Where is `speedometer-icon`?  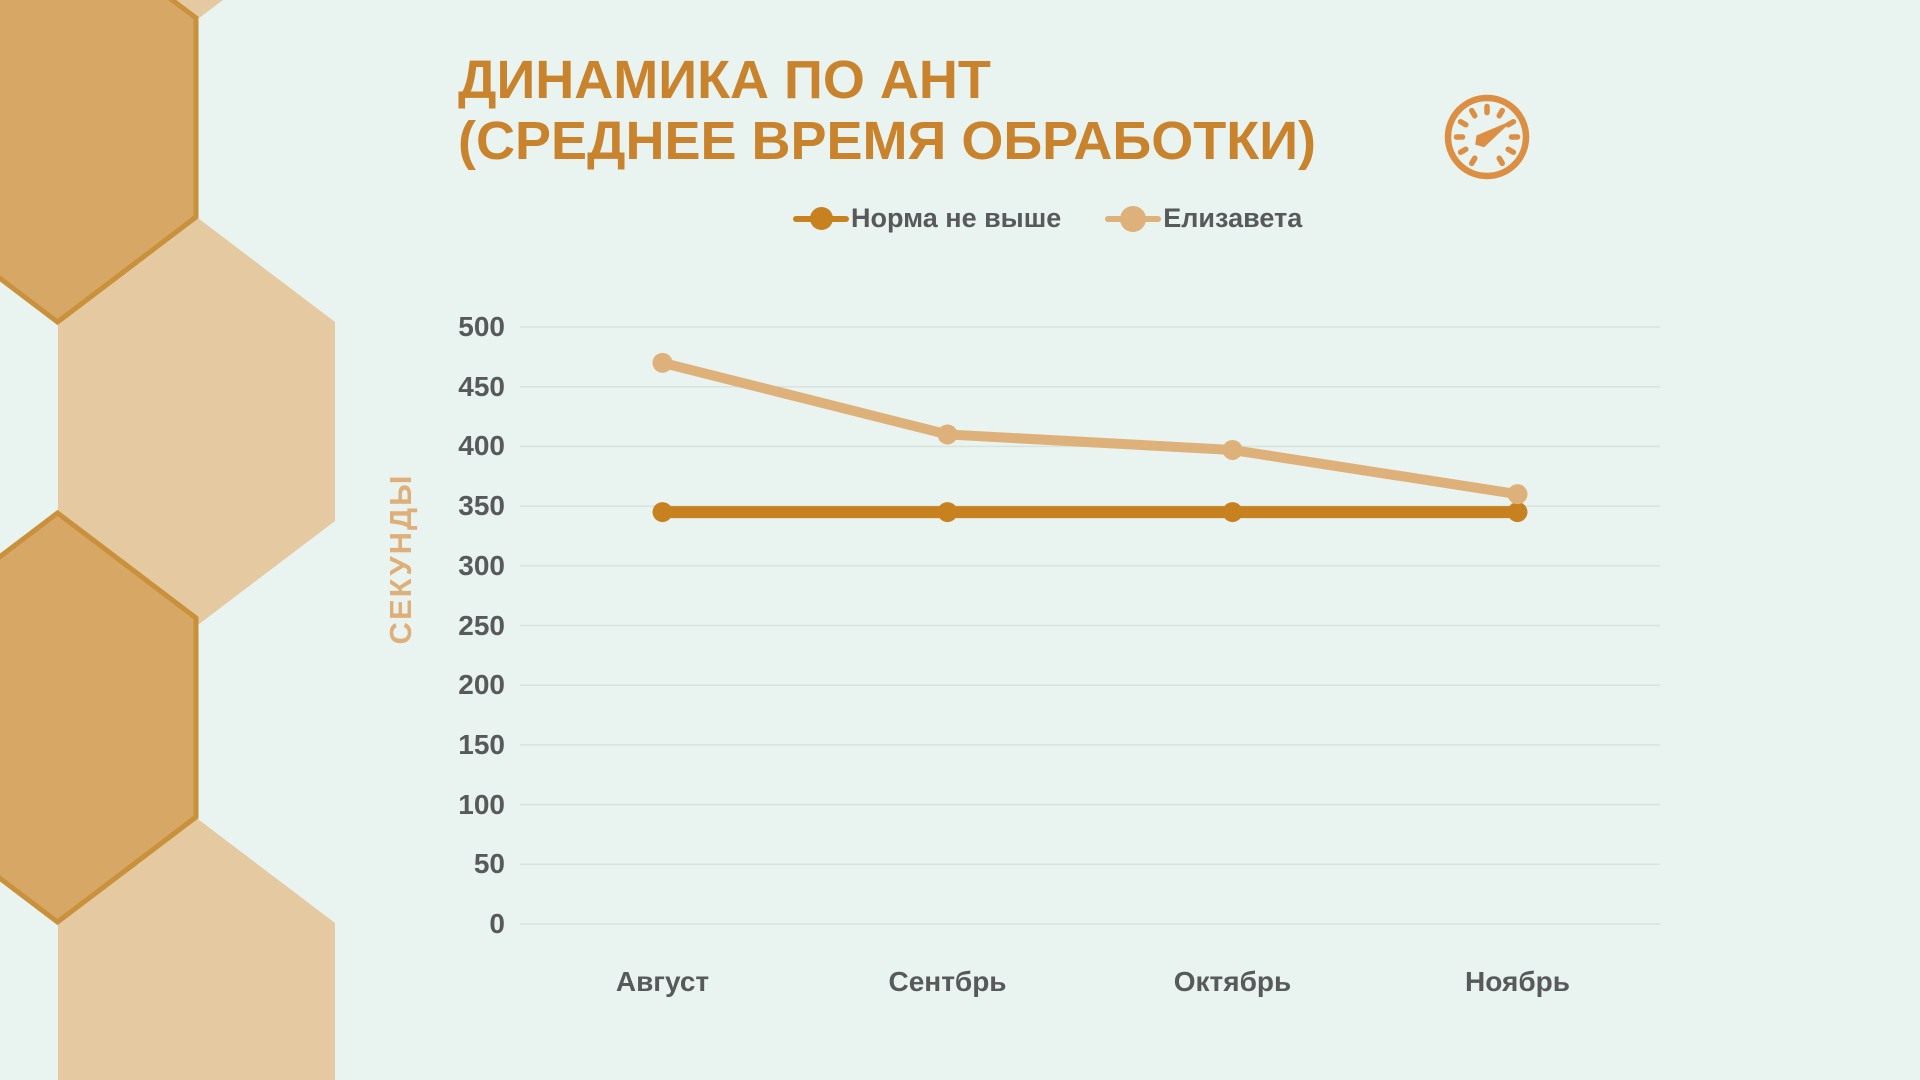 speedometer-icon is located at coordinates (1487, 137).